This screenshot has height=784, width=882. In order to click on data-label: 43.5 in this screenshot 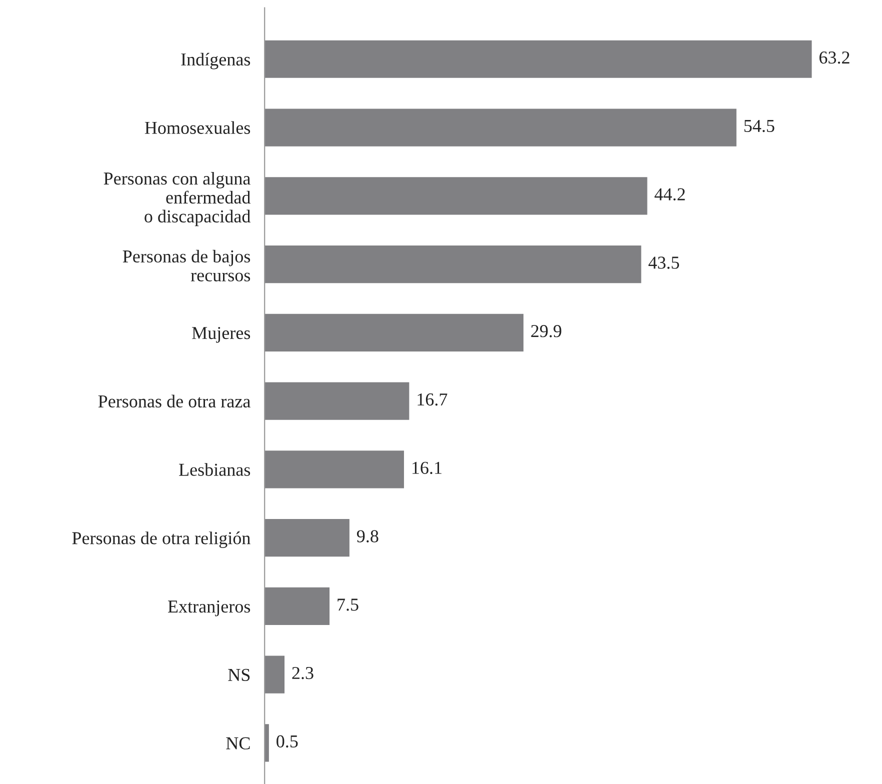, I will do `click(664, 262)`.